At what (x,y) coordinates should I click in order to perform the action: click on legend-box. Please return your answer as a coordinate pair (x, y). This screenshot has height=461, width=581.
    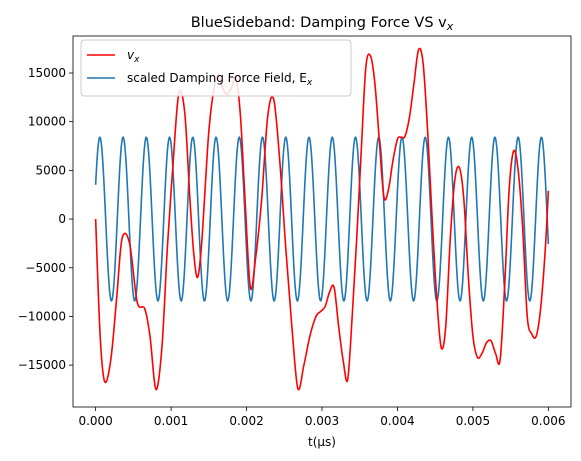
    Looking at the image, I should click on (216, 68).